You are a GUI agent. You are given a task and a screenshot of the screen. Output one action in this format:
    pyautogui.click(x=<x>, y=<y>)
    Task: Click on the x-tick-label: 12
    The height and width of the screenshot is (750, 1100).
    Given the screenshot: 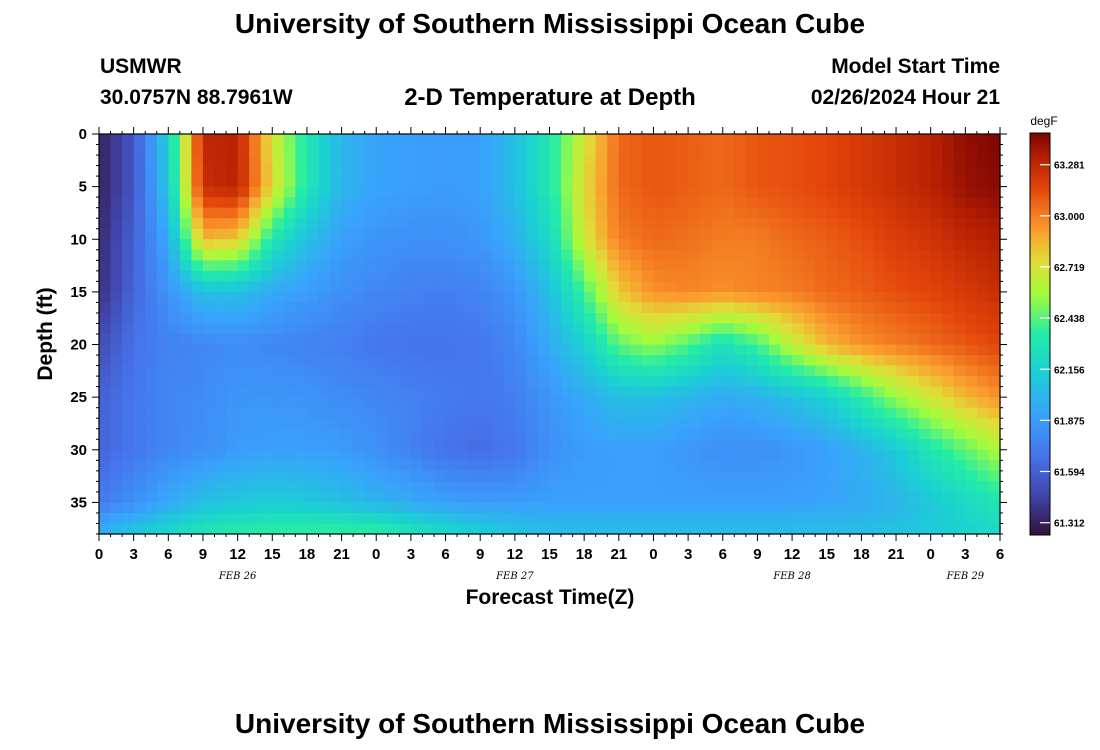 What is the action you would take?
    pyautogui.click(x=237, y=554)
    